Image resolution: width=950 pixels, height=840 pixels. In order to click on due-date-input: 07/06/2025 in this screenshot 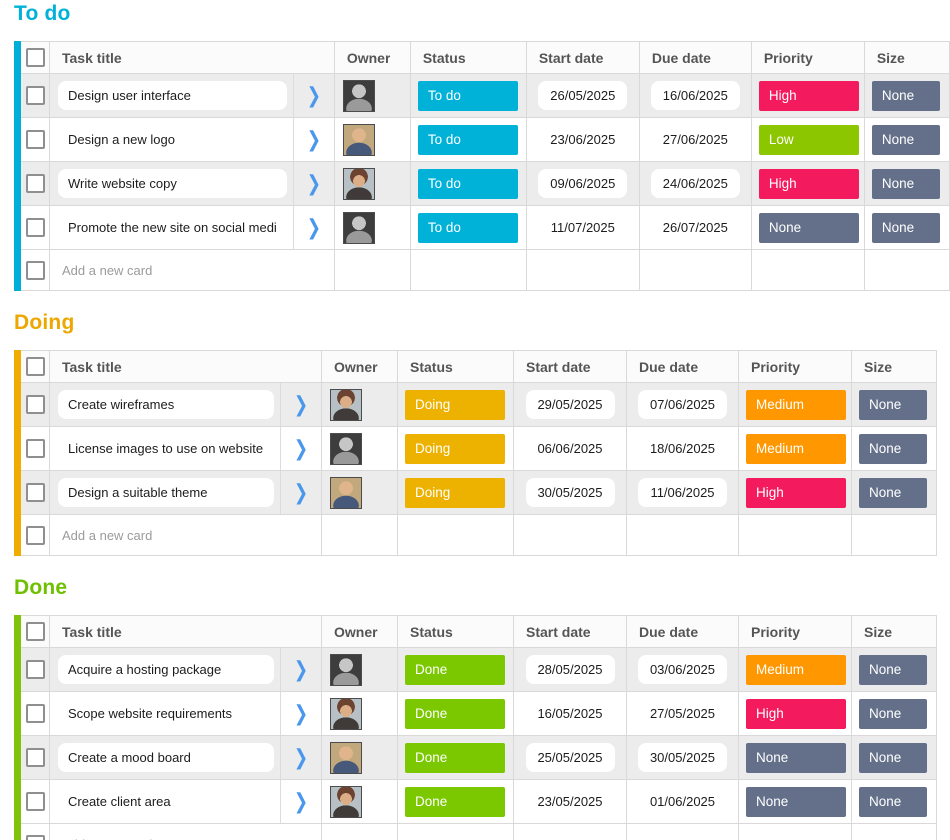, I will do `click(682, 404)`.